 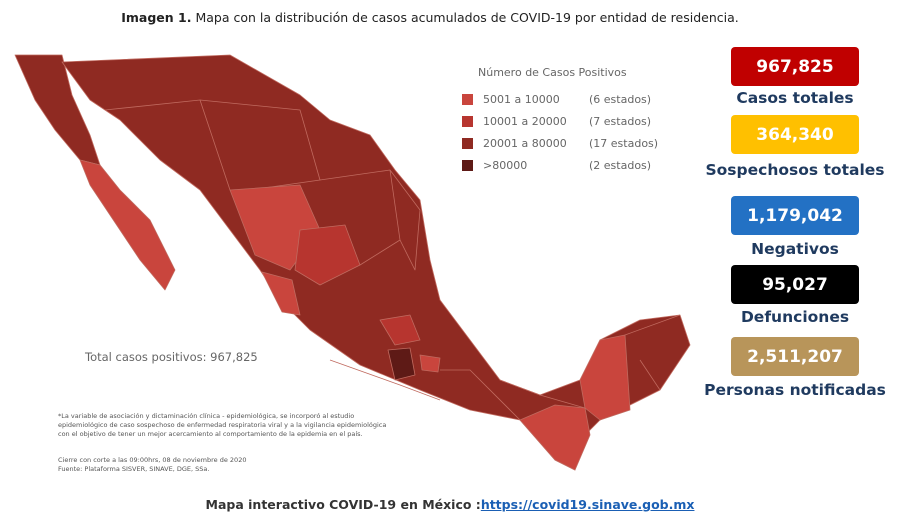 I want to click on morelos, so click(x=430, y=363).